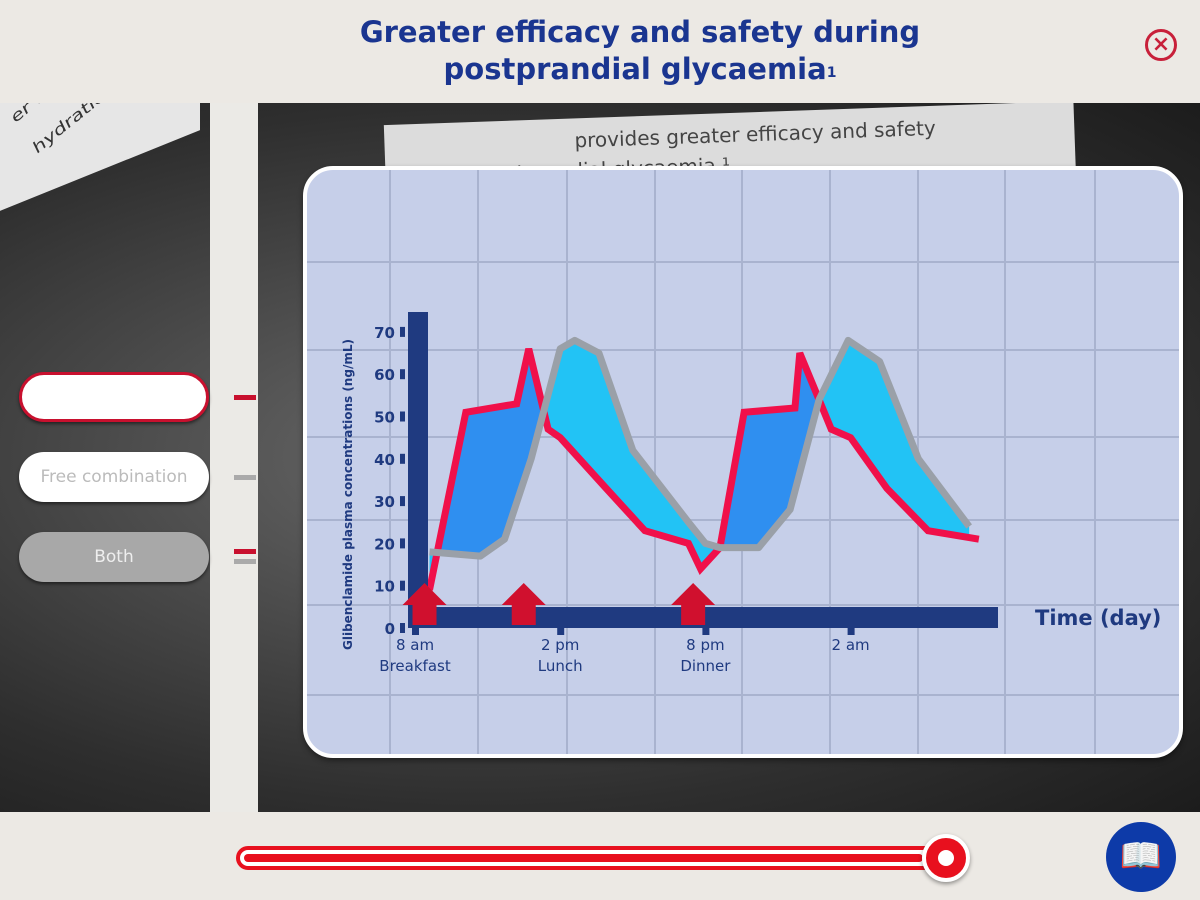 The width and height of the screenshot is (1200, 900). What do you see at coordinates (1161, 45) in the screenshot?
I see `close-icon: ×` at bounding box center [1161, 45].